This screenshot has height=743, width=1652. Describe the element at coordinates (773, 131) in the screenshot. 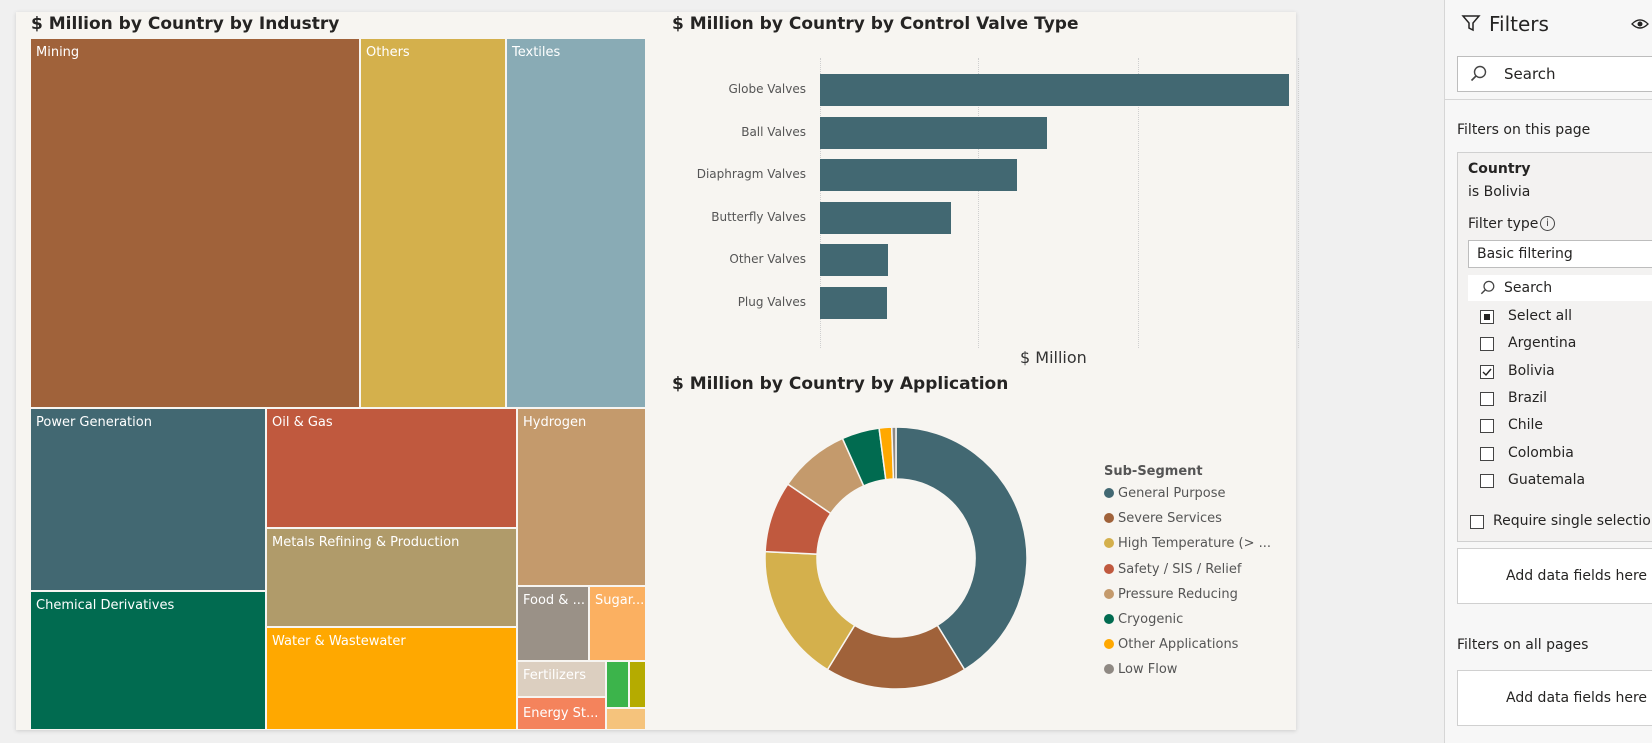

I see `bar-category-label: Ball Valves` at that location.